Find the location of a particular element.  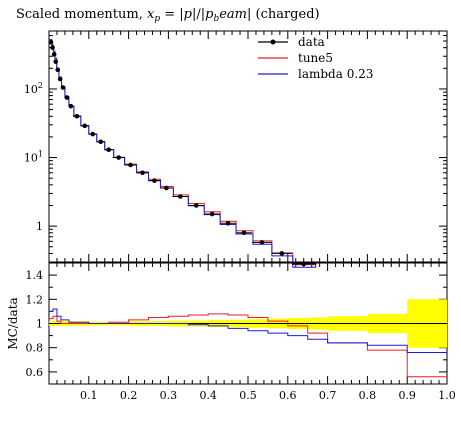

x-tick-label: 0.3 is located at coordinates (169, 395).